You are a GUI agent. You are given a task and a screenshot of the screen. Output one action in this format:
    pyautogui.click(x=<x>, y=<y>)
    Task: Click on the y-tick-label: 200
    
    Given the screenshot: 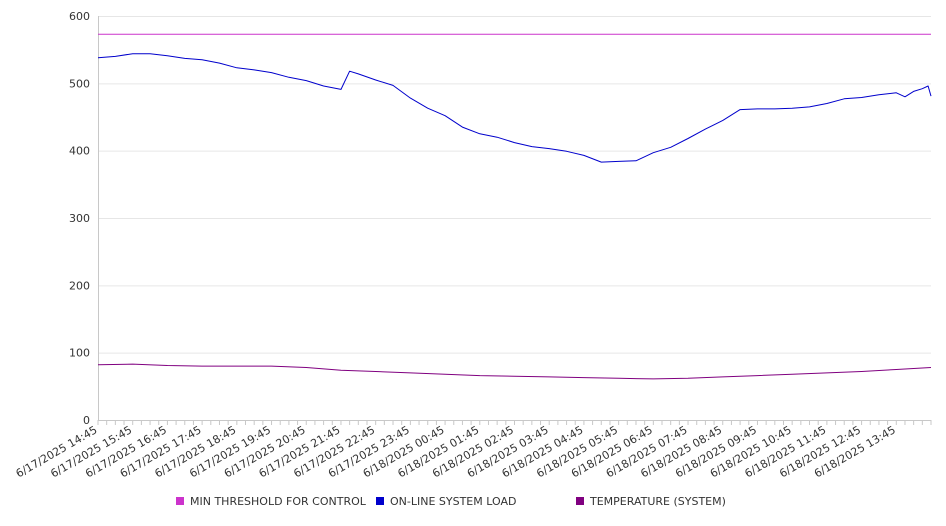 What is the action you would take?
    pyautogui.click(x=79, y=285)
    